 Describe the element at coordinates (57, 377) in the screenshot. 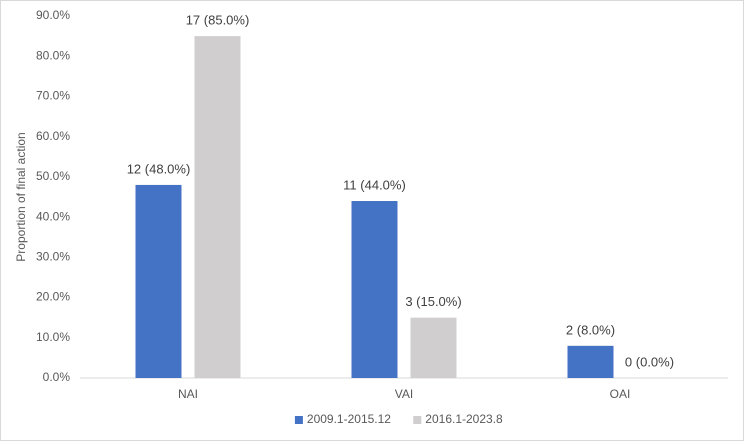

I see `y-tick-label: 0.0%` at that location.